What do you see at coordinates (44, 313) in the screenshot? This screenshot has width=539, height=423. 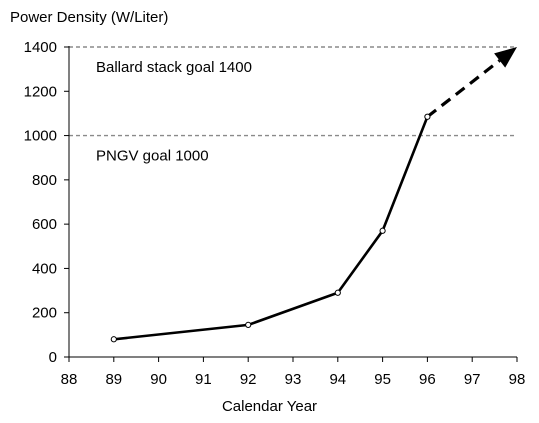 I see `y-tick-label: 200` at bounding box center [44, 313].